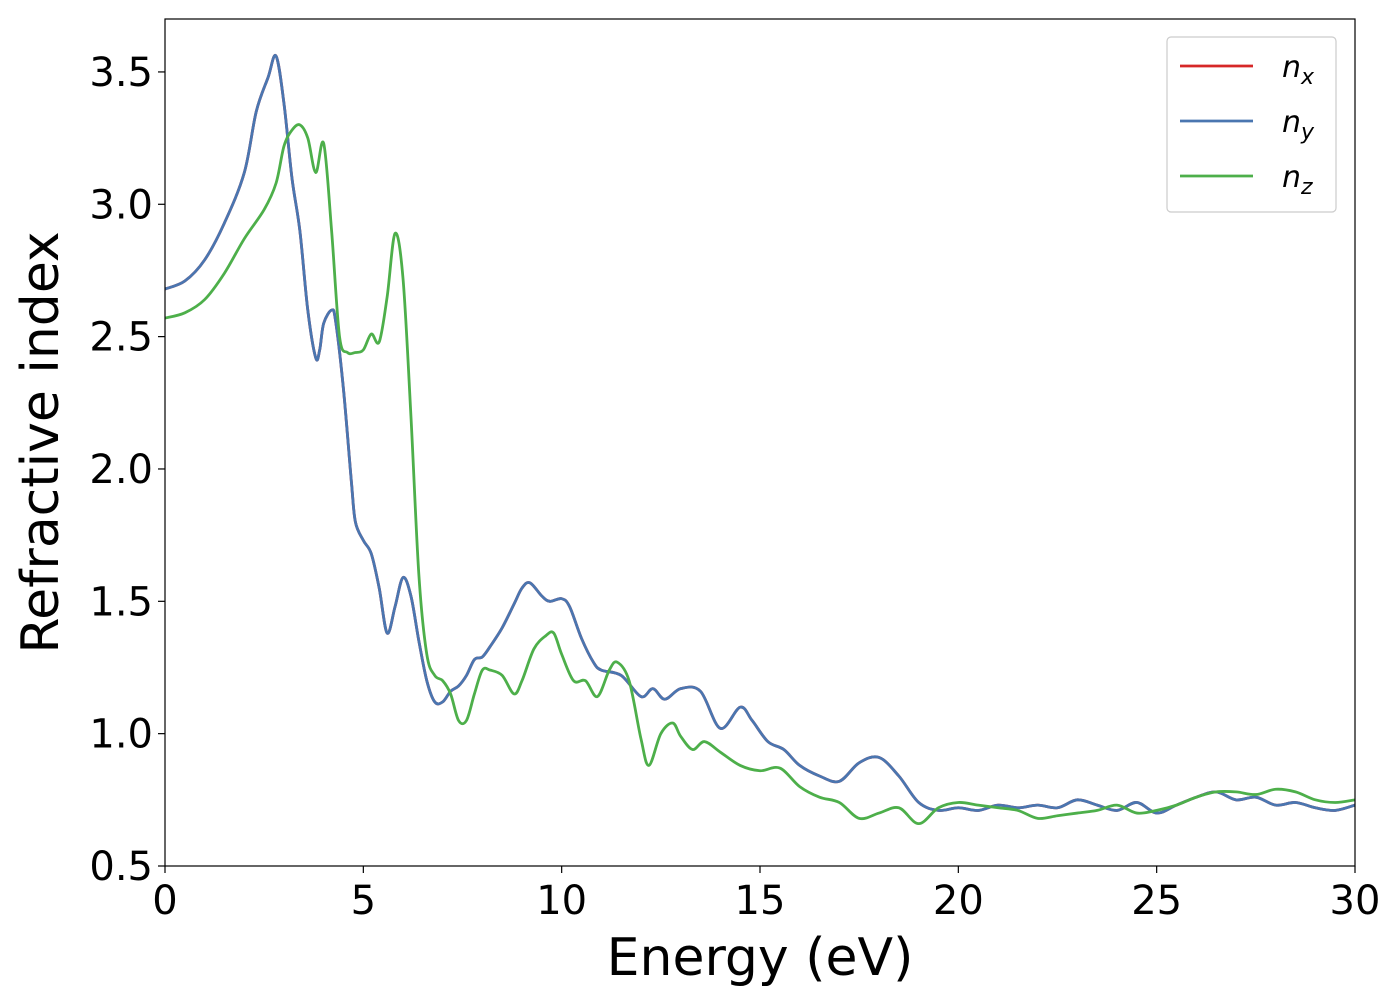 The width and height of the screenshot is (1400, 1000). I want to click on y-tick-label: 2.5, so click(121, 338).